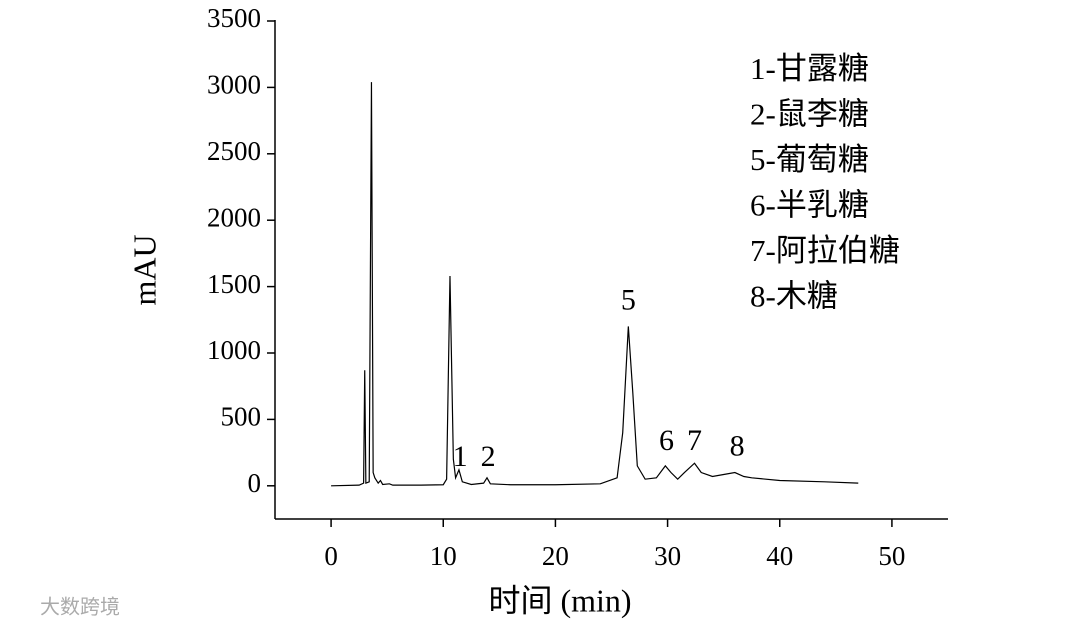 The height and width of the screenshot is (629, 1080). I want to click on x-tick-label: 30, so click(667, 556).